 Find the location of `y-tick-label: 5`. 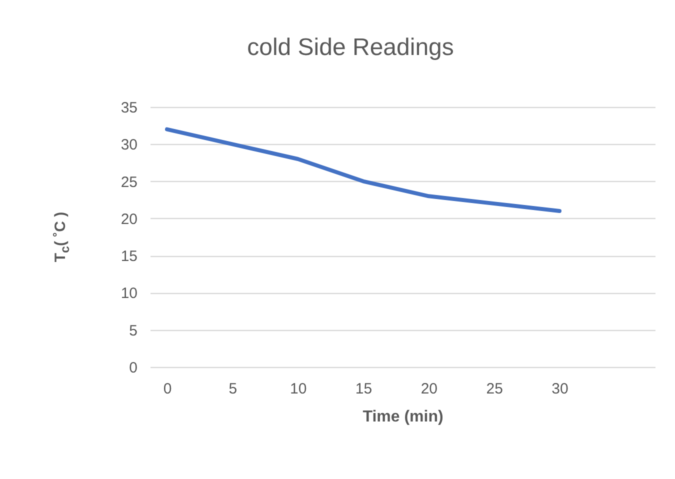

y-tick-label: 5 is located at coordinates (133, 331).